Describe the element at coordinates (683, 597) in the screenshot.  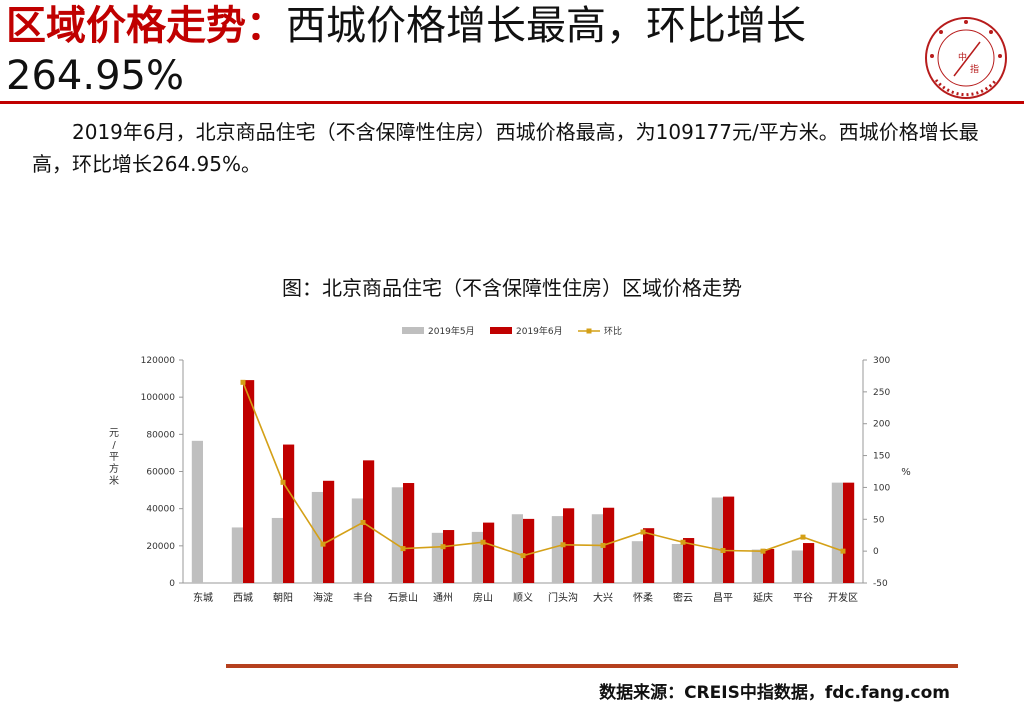
I see `x-tick-label: 密云` at that location.